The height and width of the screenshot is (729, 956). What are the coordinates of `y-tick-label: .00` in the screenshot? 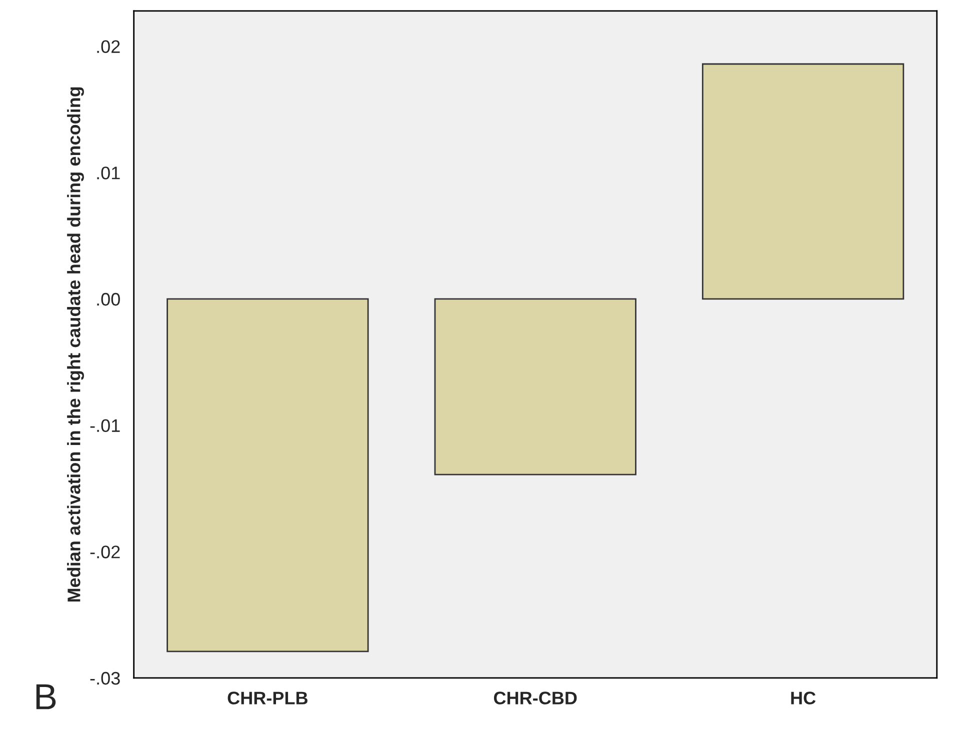 It's located at (108, 299).